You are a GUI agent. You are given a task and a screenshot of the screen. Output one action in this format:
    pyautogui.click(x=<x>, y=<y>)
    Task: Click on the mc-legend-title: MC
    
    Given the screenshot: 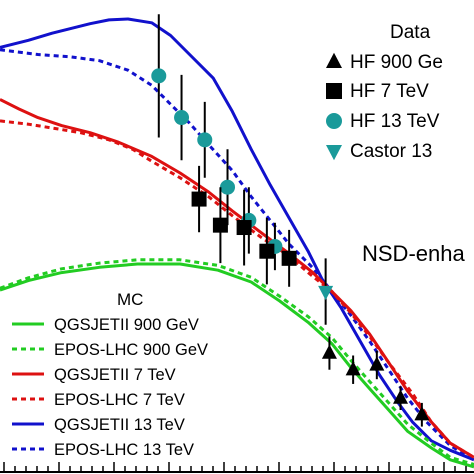 What is the action you would take?
    pyautogui.click(x=130, y=299)
    